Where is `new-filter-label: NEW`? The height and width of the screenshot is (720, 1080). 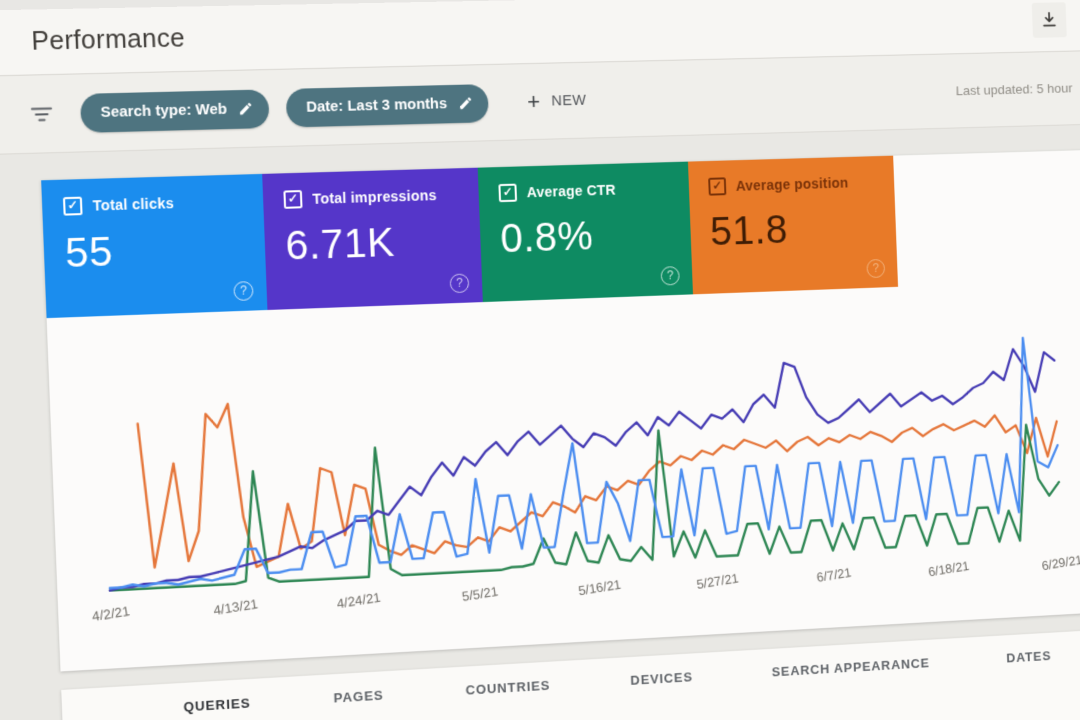
new-filter-label: NEW is located at coordinates (569, 101).